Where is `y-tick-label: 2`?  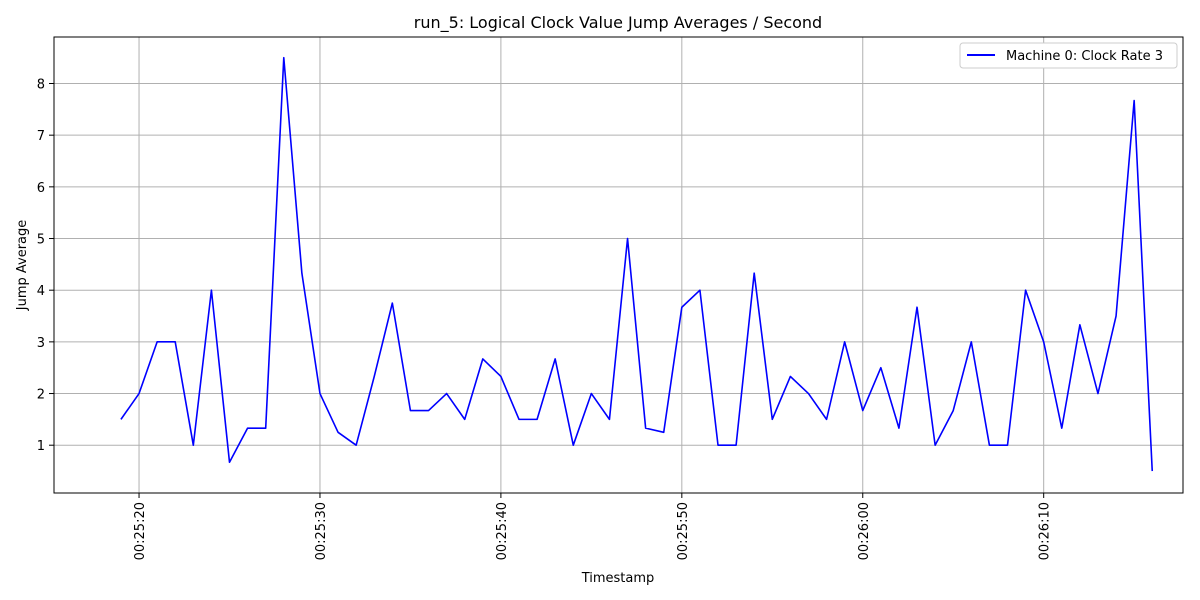
y-tick-label: 2 is located at coordinates (41, 395).